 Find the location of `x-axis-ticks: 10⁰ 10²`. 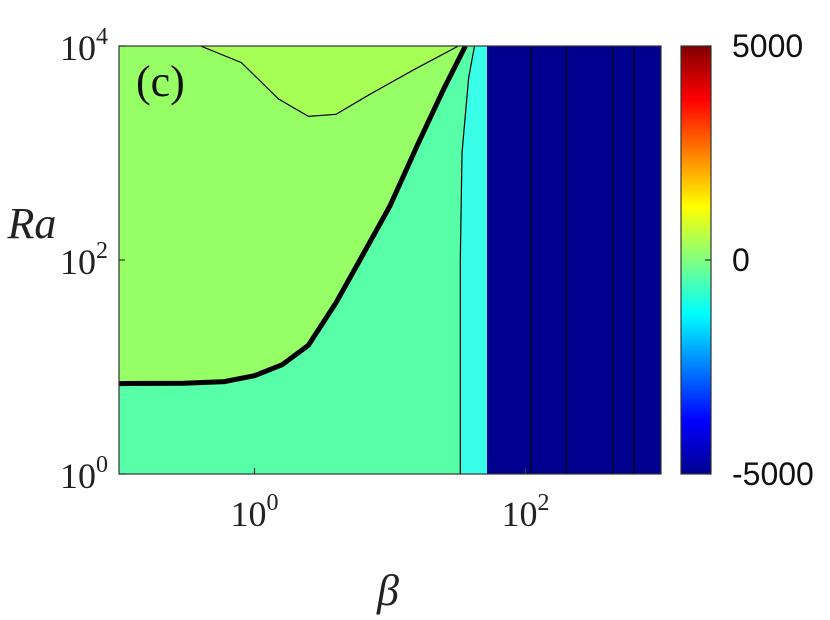

x-axis-ticks: 10⁰ 10² is located at coordinates (390, 501).